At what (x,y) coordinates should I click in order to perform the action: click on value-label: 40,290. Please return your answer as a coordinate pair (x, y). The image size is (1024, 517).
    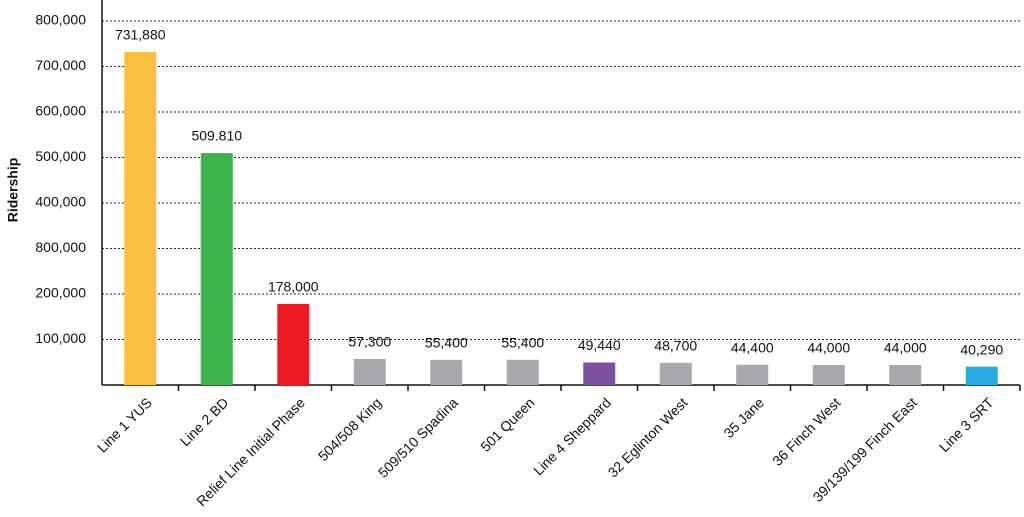
    Looking at the image, I should click on (981, 349).